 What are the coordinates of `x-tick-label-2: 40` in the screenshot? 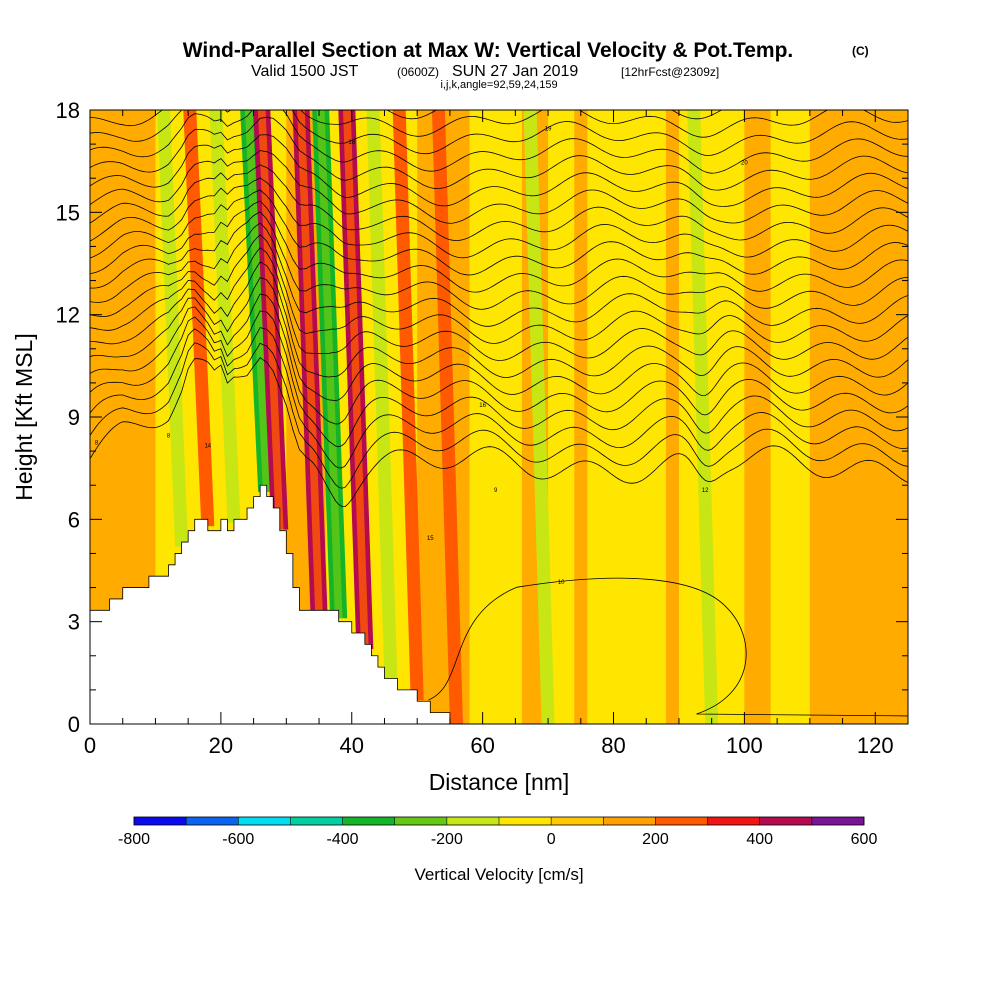 It's located at (352, 745).